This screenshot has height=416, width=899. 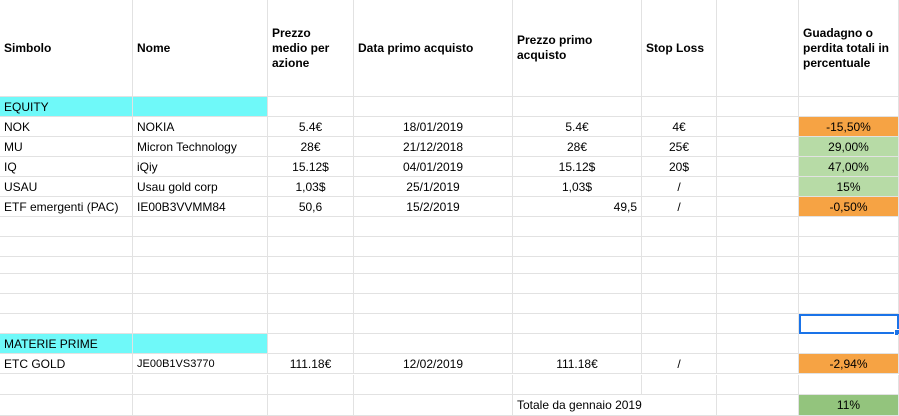 I want to click on cell-simbolo: MU, so click(x=66, y=147).